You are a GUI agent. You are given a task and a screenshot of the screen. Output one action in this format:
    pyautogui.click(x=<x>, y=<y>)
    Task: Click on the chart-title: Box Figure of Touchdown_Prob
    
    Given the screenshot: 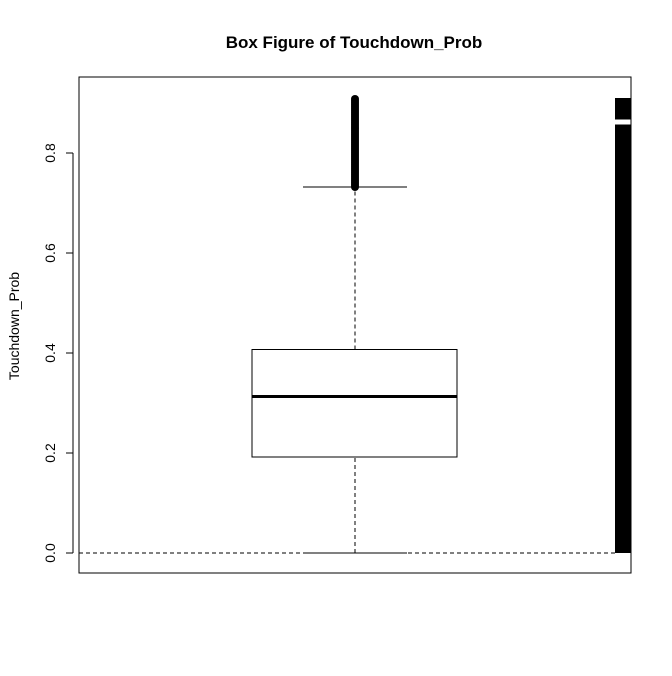 What is the action you would take?
    pyautogui.click(x=354, y=42)
    